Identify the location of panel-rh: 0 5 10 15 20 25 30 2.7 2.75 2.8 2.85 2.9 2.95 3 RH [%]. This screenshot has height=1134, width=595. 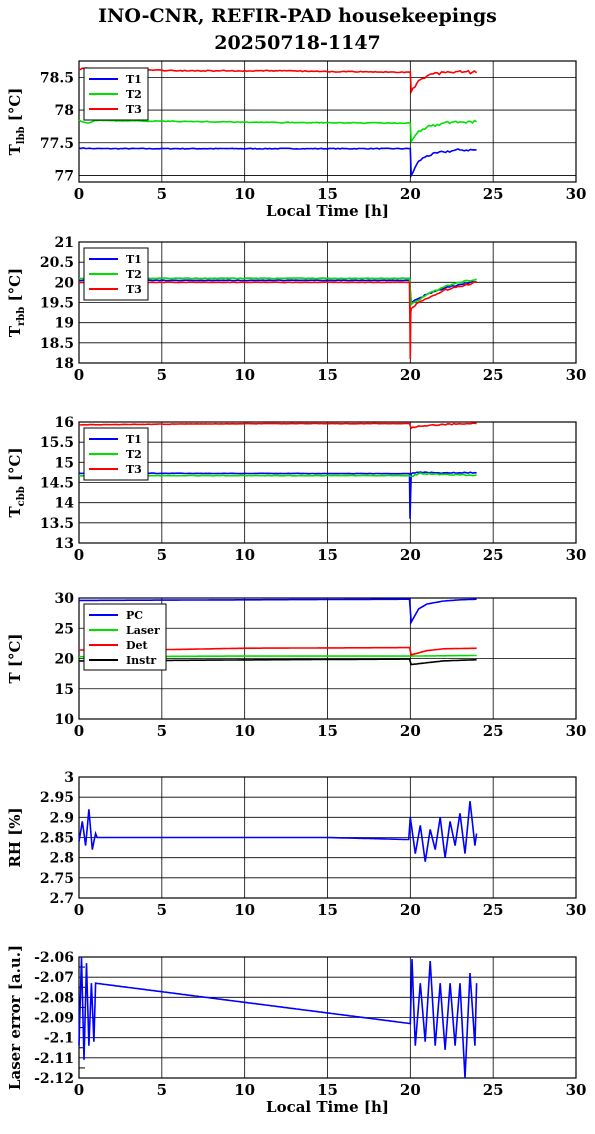
(296, 844).